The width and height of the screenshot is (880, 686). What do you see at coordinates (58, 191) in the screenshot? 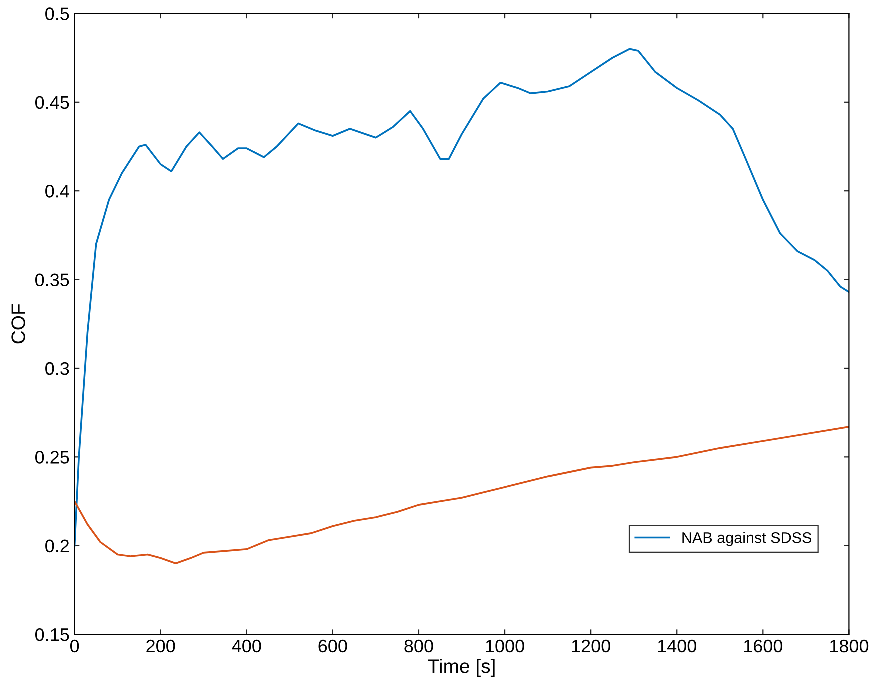
I see `y-tick-label: 0.4` at bounding box center [58, 191].